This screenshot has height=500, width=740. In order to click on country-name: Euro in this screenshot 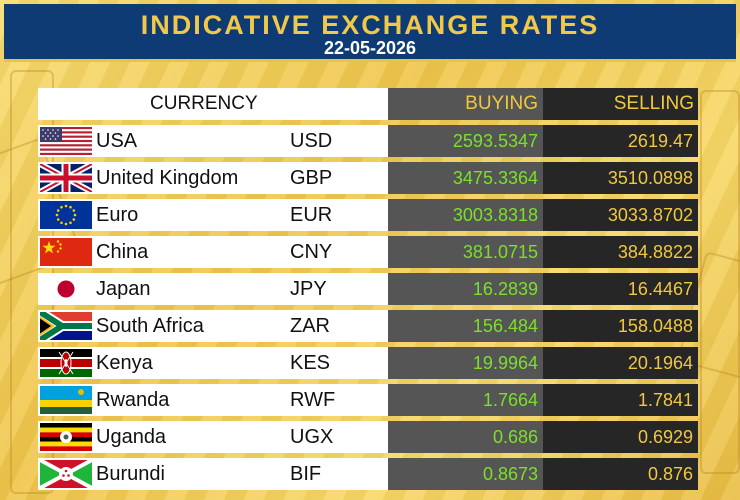, I will do `click(117, 215)`.